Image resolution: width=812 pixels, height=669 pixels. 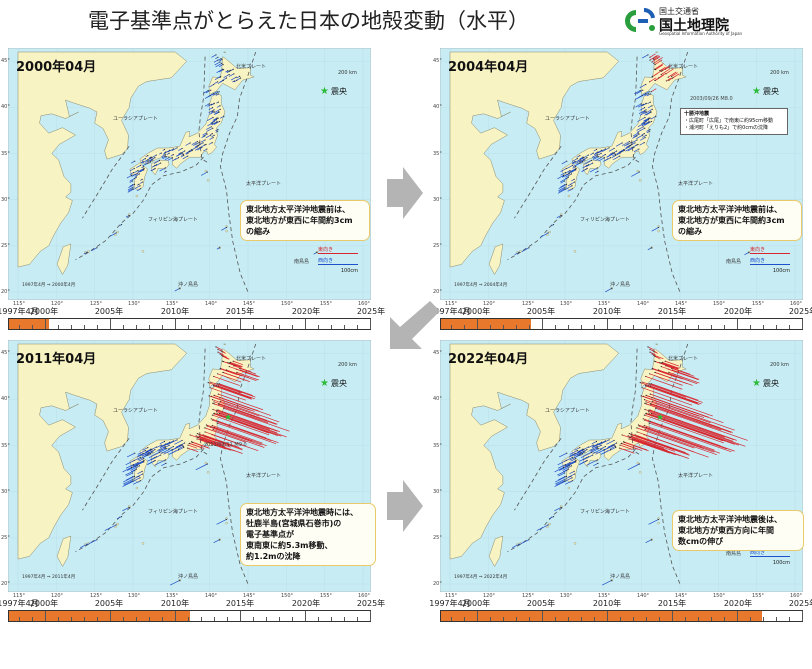 I want to click on timeline-year-label: 2015年, so click(x=240, y=603).